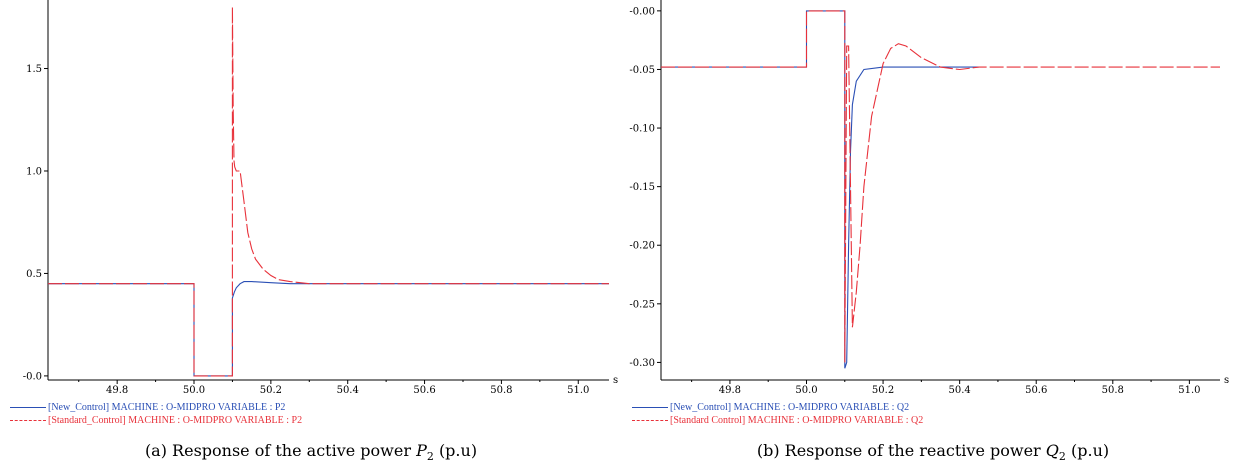 This screenshot has height=471, width=1244. What do you see at coordinates (898, 450) in the screenshot?
I see `caption-text: (b) Response of the reactive power` at bounding box center [898, 450].